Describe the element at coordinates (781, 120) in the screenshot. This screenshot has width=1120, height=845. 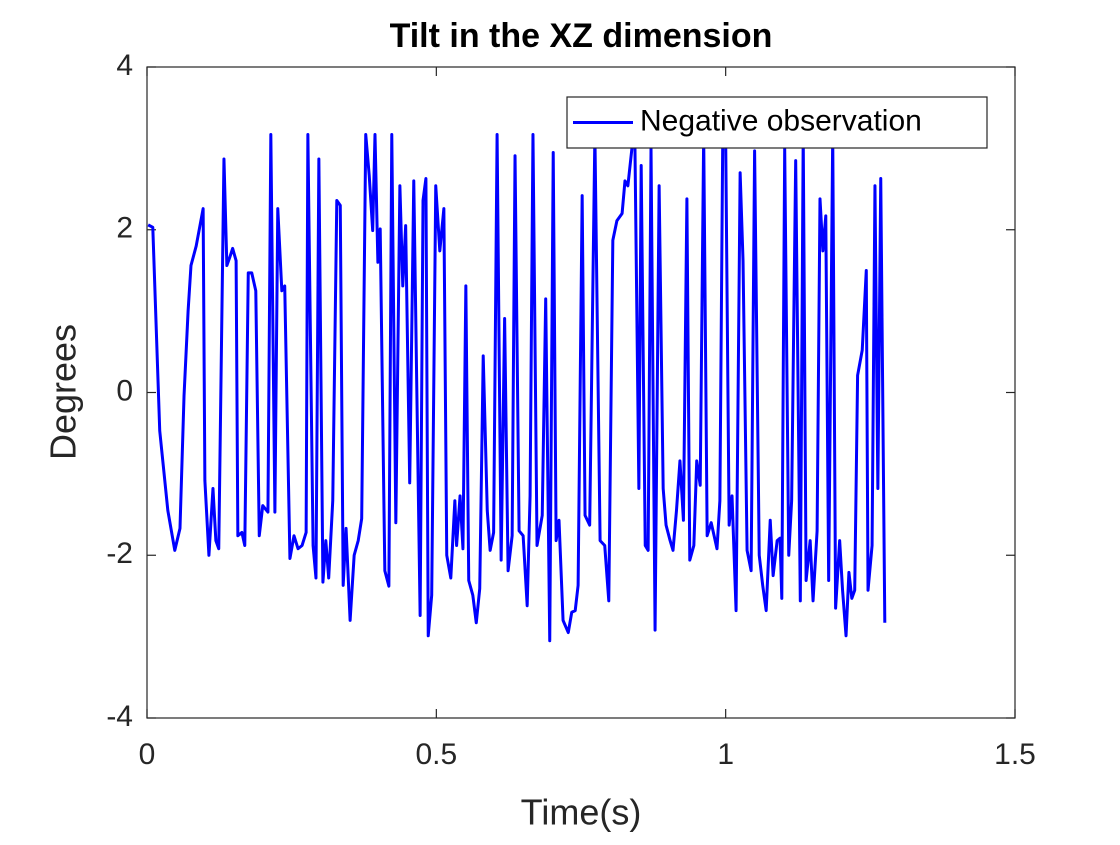
I see `legend-label: Negative observation` at that location.